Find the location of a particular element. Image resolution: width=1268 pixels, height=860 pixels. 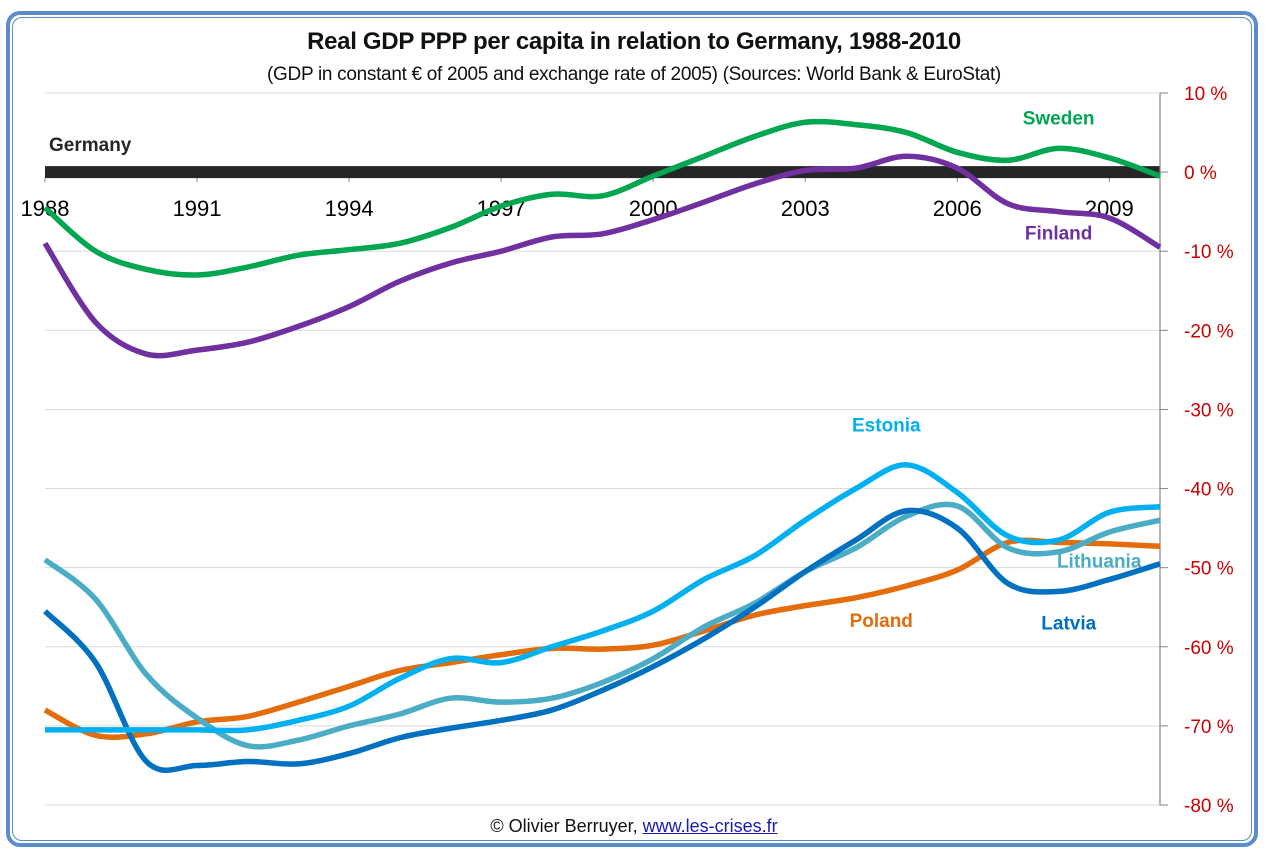

footer-credit: © Olivier Berruyer, www.les-crises.fr is located at coordinates (634, 826).